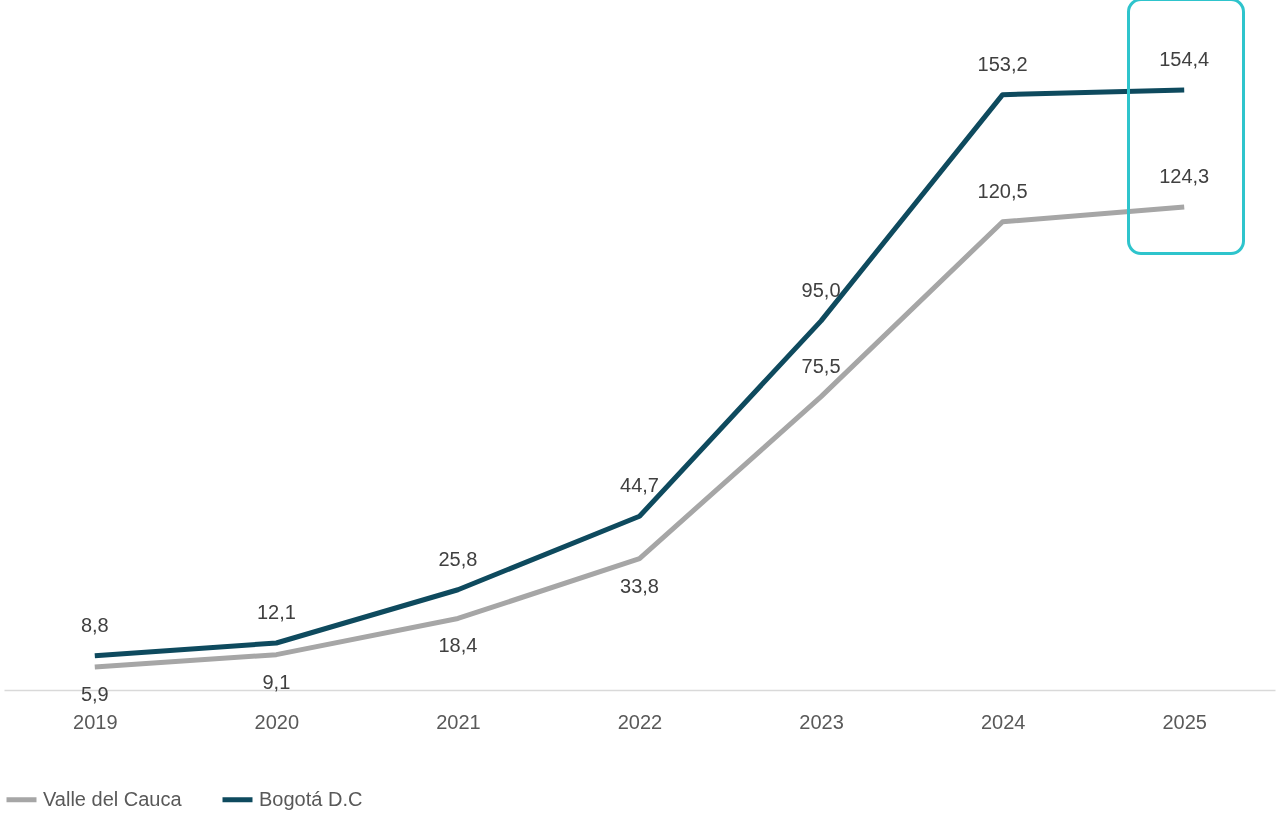  What do you see at coordinates (1184, 59) in the screenshot?
I see `data-label: 154,4` at bounding box center [1184, 59].